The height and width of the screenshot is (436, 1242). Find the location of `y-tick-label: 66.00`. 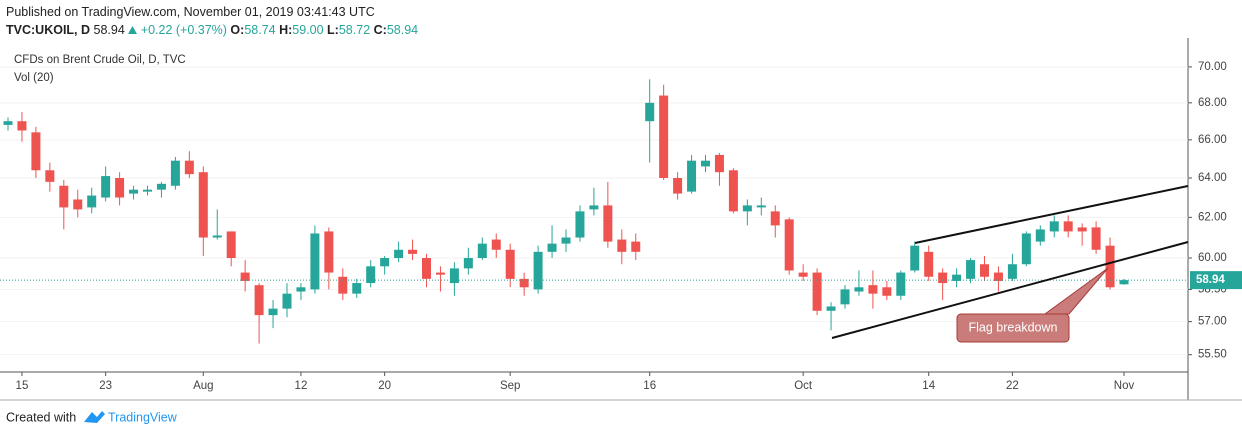

y-tick-label: 66.00 is located at coordinates (1212, 140).